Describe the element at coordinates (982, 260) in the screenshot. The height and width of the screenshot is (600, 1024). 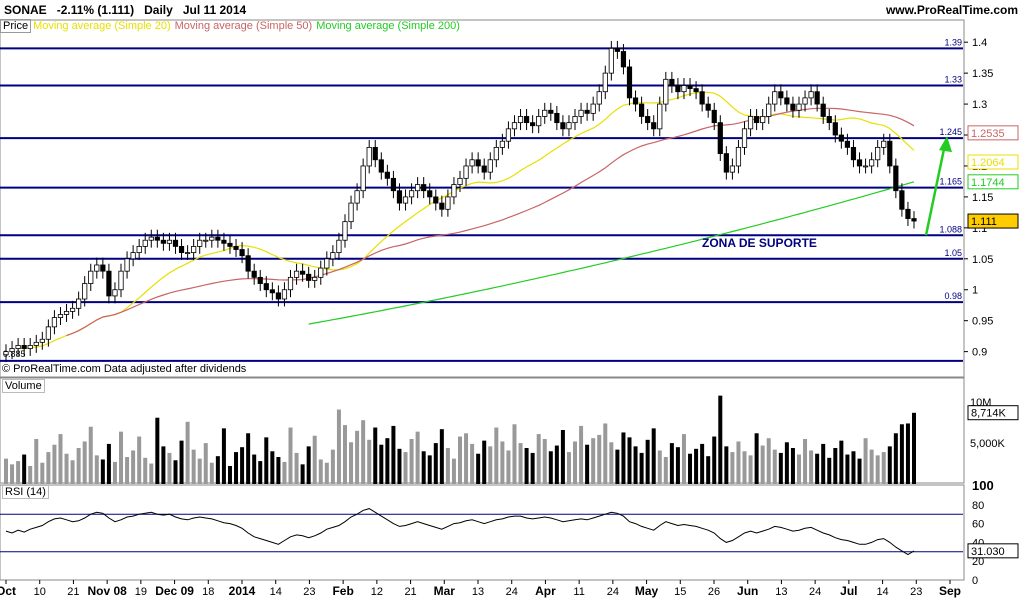
I see `price-tick-label: 1.05` at that location.